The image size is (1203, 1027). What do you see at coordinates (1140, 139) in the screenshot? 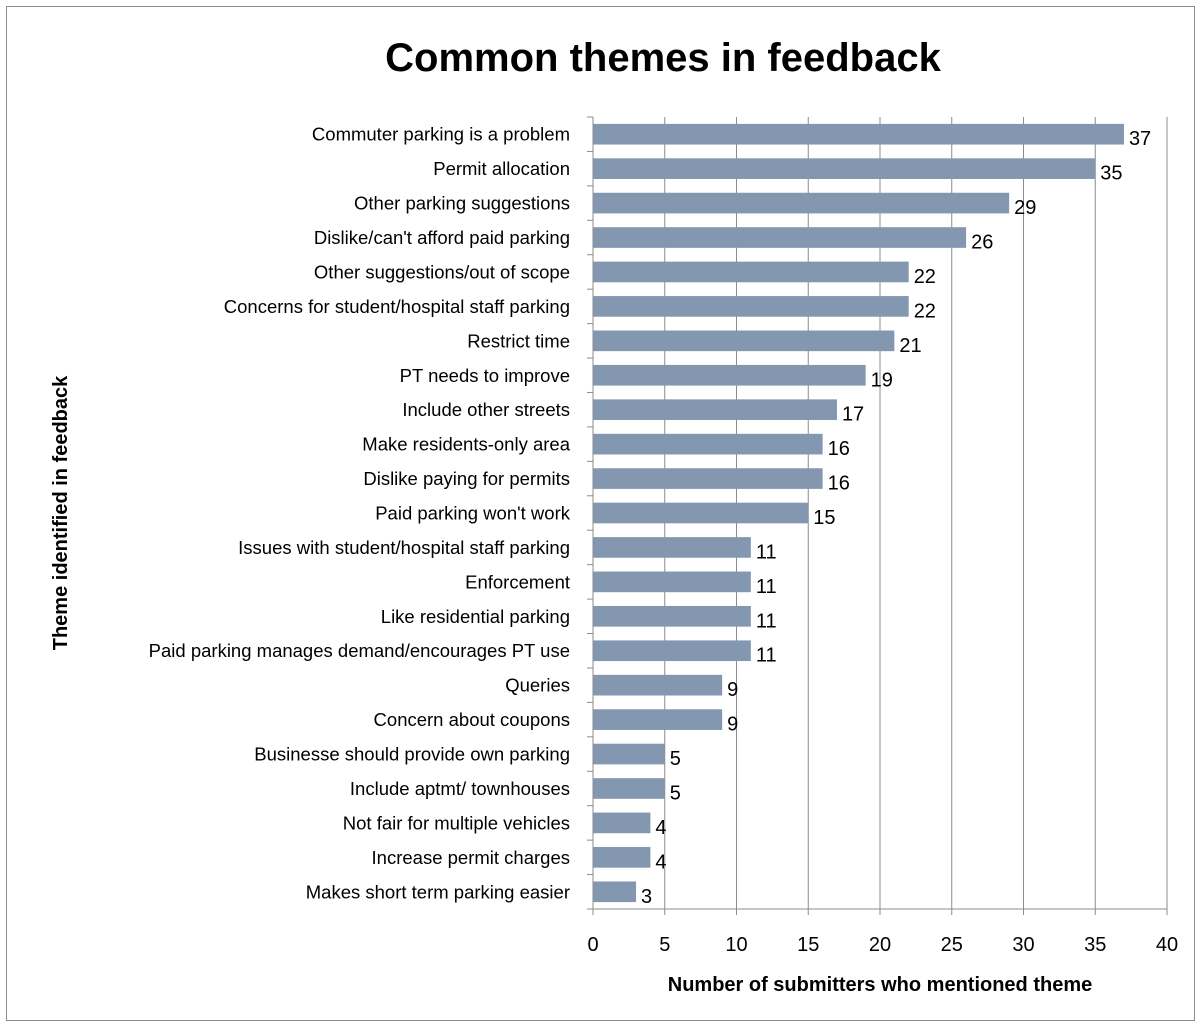
I see `data-label: 37` at bounding box center [1140, 139].